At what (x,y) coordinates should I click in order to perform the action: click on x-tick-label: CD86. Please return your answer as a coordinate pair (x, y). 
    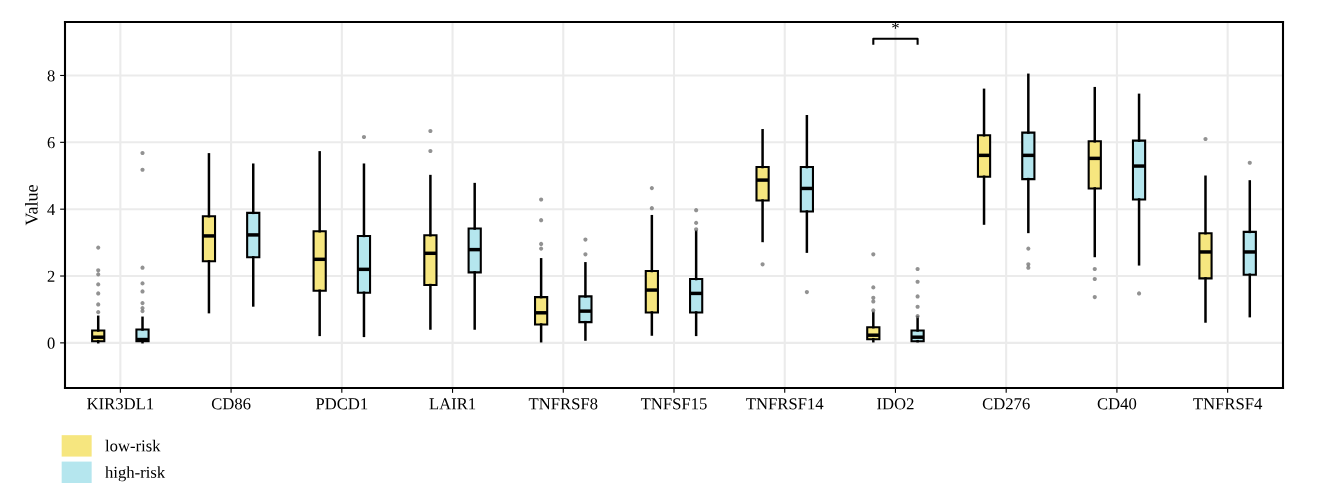
    Looking at the image, I should click on (231, 404).